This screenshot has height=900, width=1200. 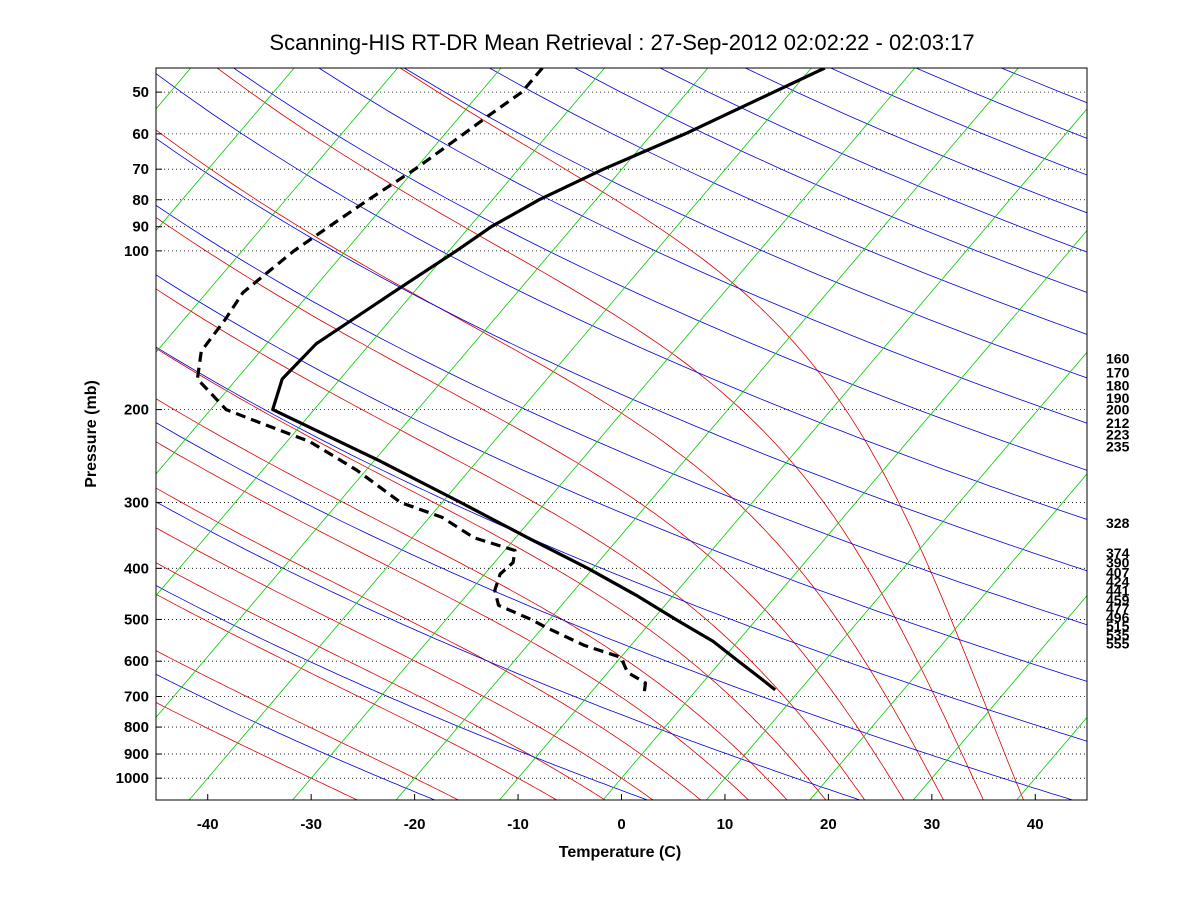 What do you see at coordinates (931, 824) in the screenshot?
I see `x-tick-label: 30` at bounding box center [931, 824].